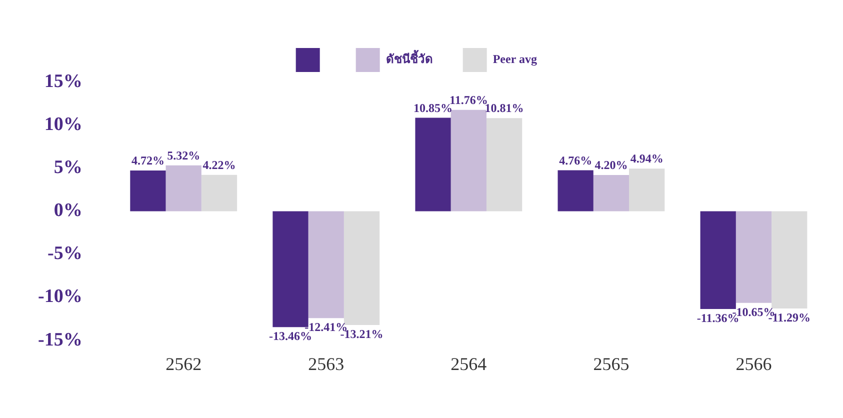 This screenshot has width=843, height=418. I want to click on y-tick-label: -5%, so click(65, 253).